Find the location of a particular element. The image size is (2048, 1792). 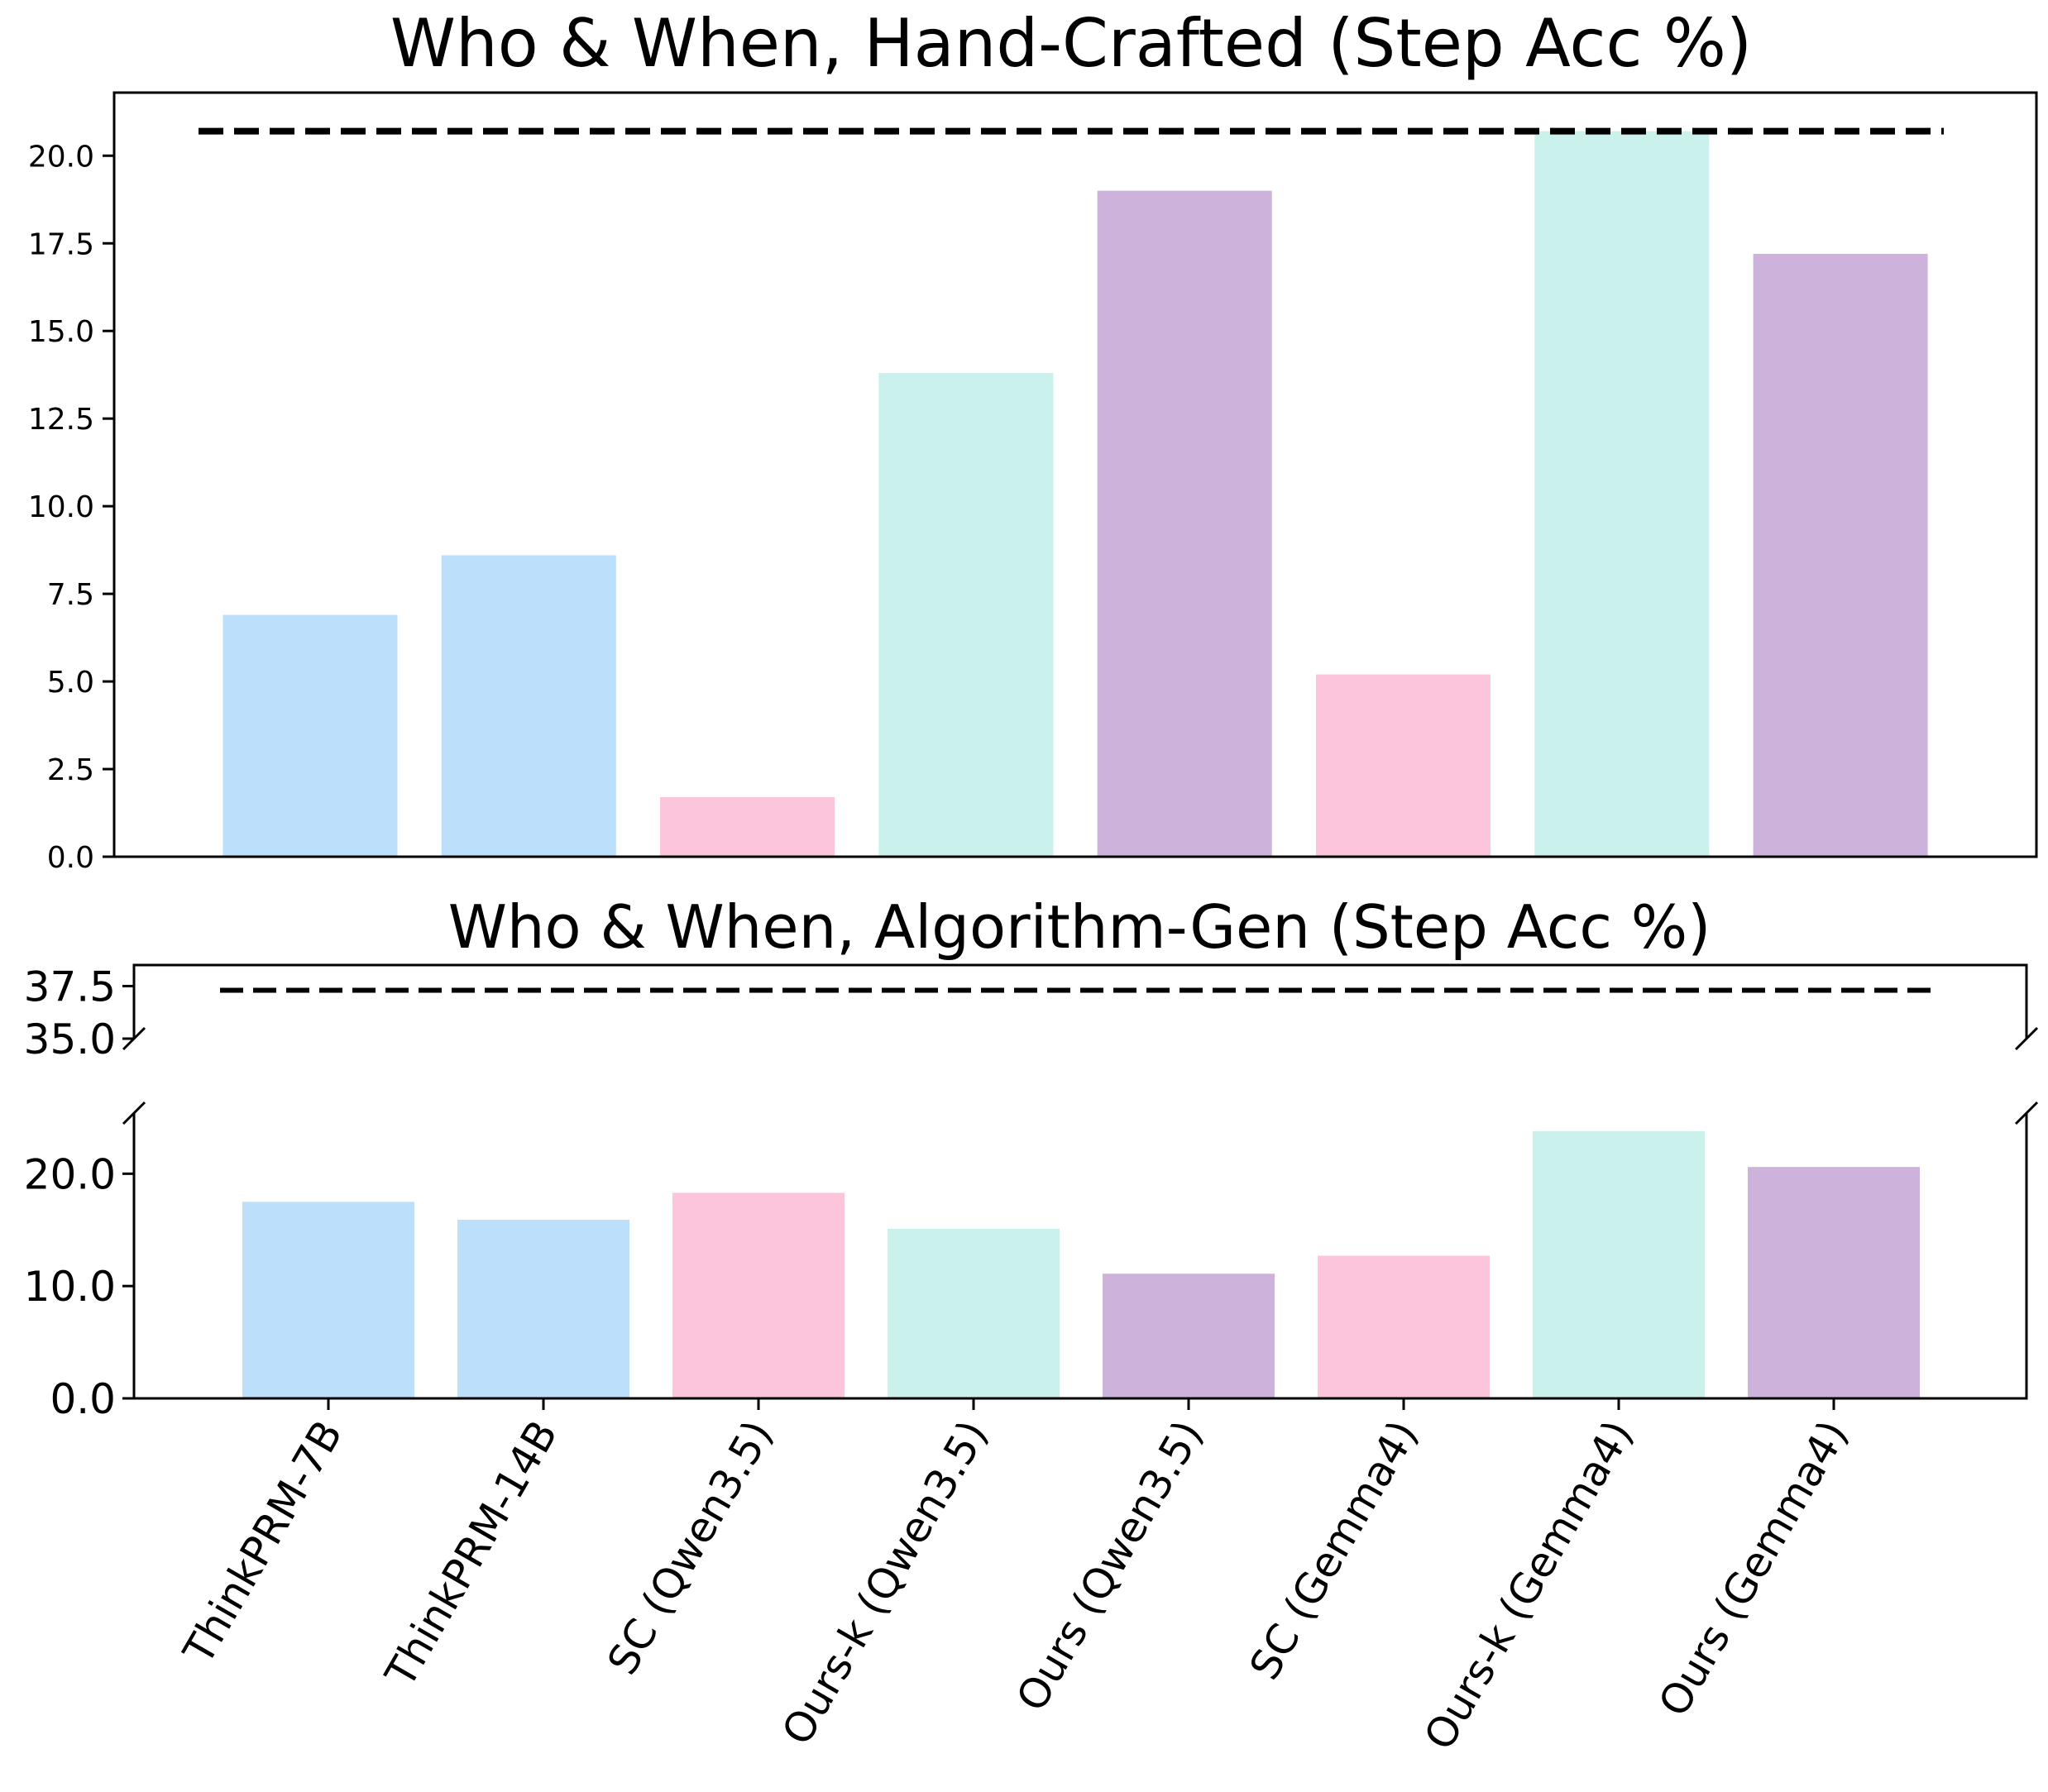

x-tick-label: SC (Gemma4) is located at coordinates (1334, 1550).